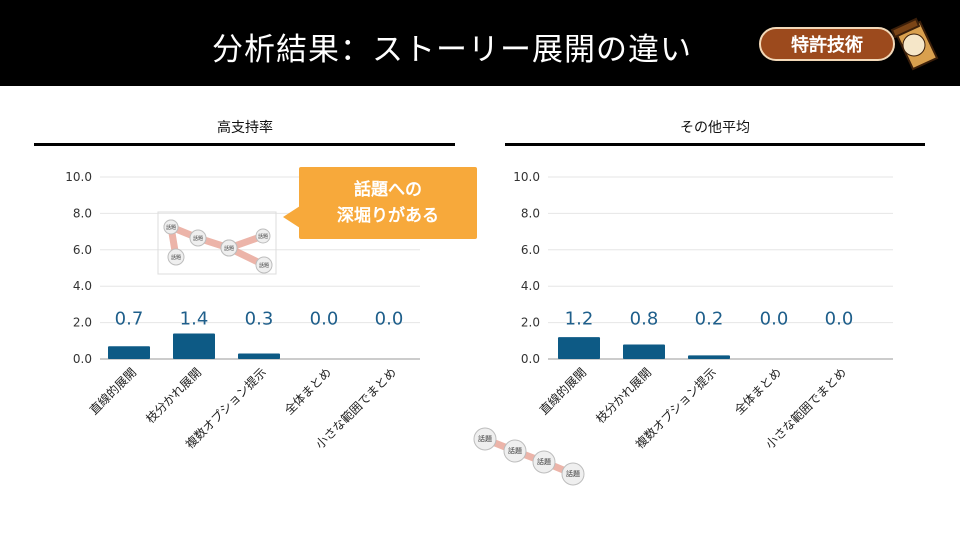  What do you see at coordinates (827, 44) in the screenshot?
I see `patent-badge: 特許技術` at bounding box center [827, 44].